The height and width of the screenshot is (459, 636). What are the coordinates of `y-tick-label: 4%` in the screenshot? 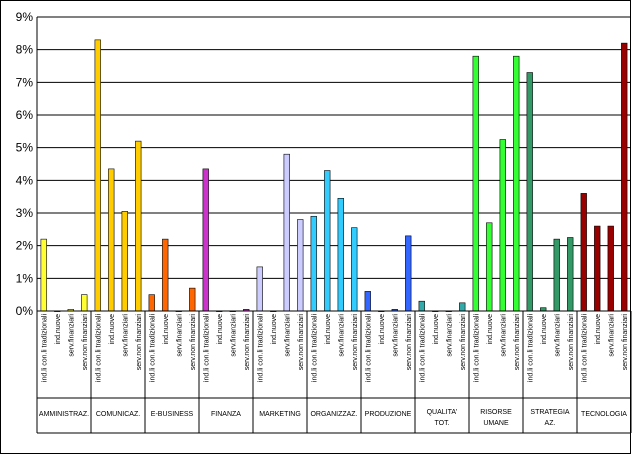 It's located at (25, 180).